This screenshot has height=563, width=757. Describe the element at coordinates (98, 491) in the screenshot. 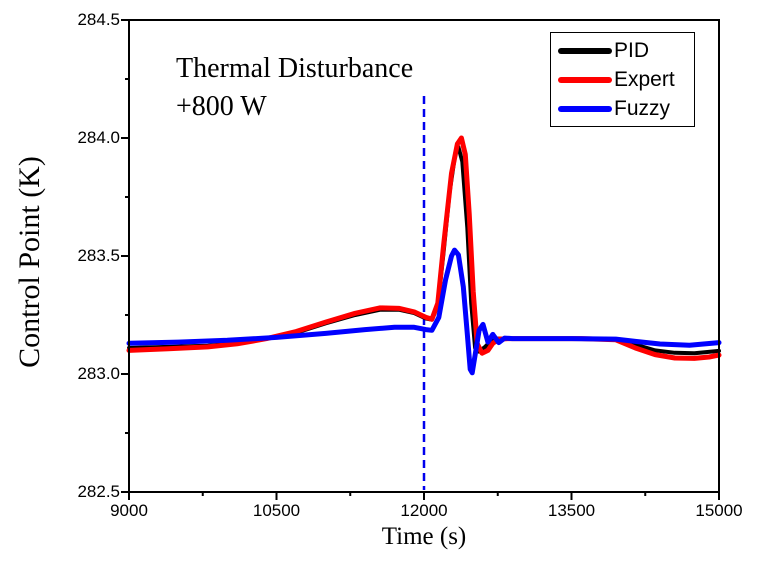

I see `y-tick-label: 282.5` at that location.